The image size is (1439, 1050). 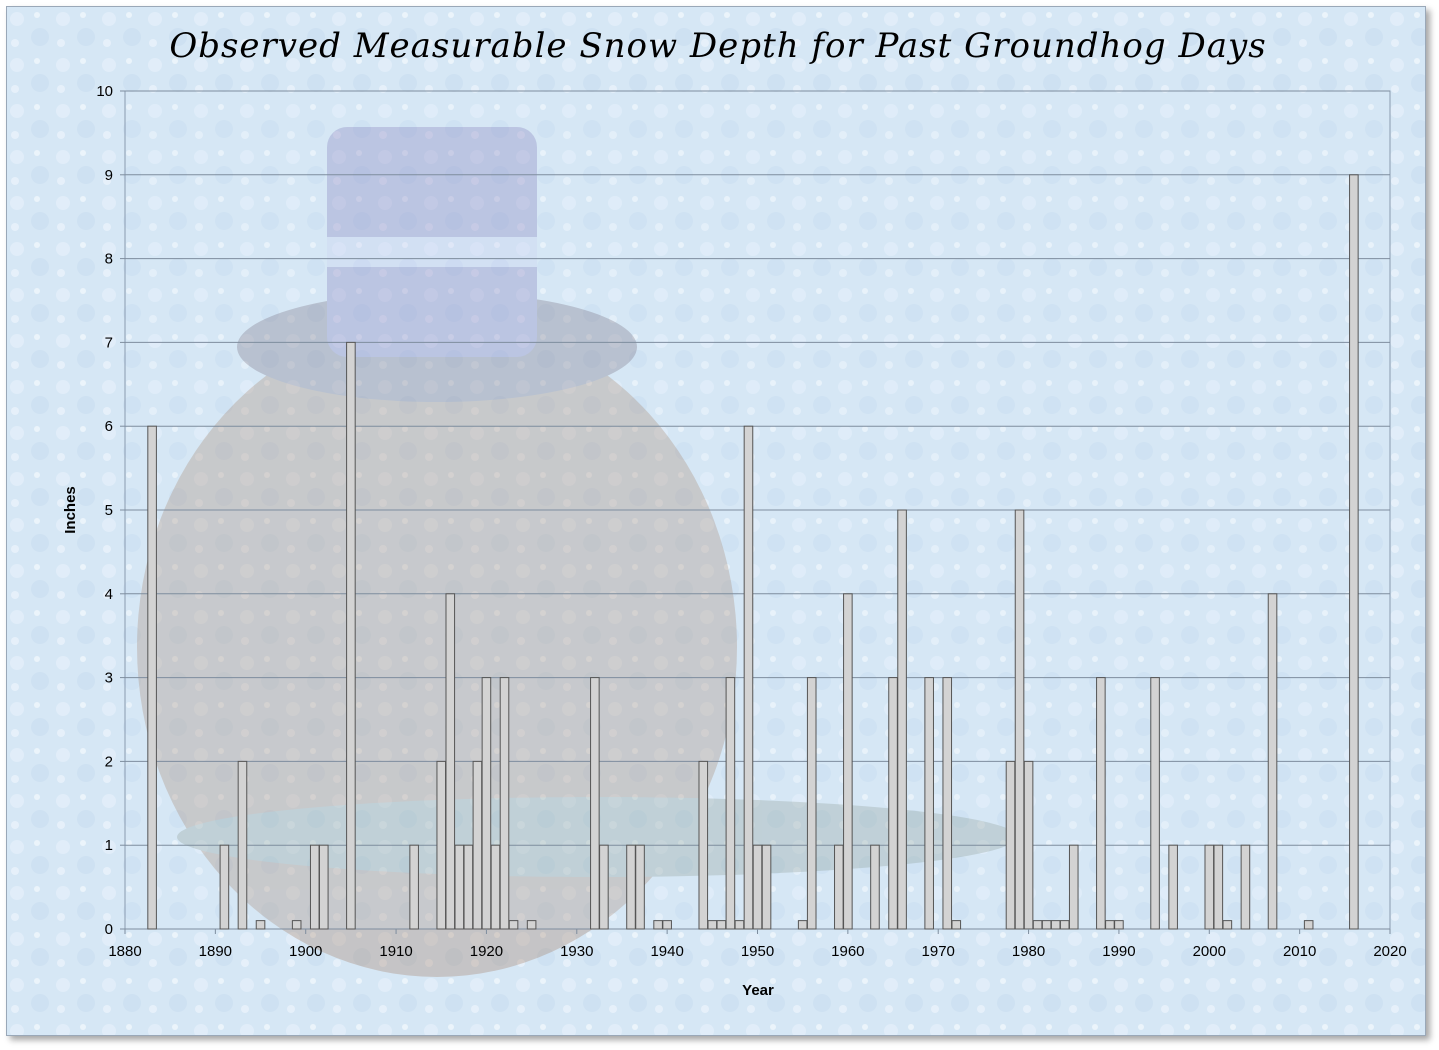 I want to click on y-tick-label: 7, so click(x=109, y=342).